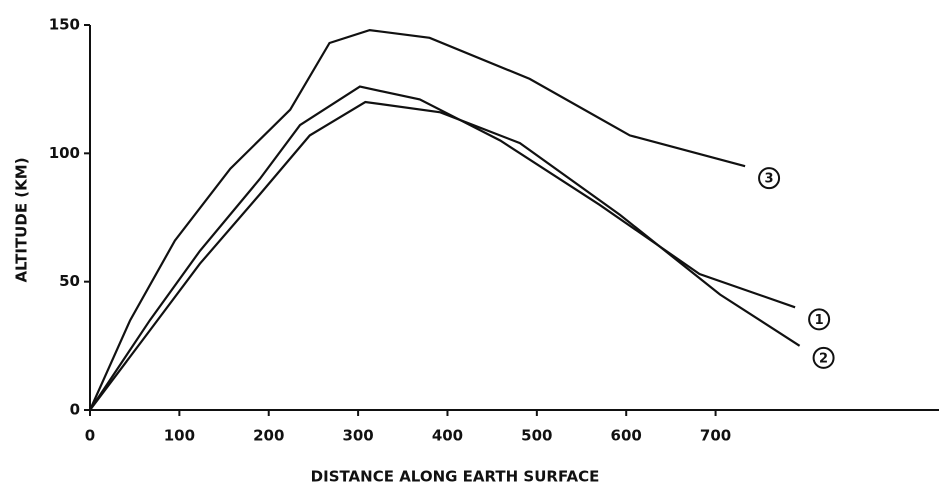 Image resolution: width=950 pixels, height=490 pixels. What do you see at coordinates (75, 410) in the screenshot?
I see `y-tick-label: 0` at bounding box center [75, 410].